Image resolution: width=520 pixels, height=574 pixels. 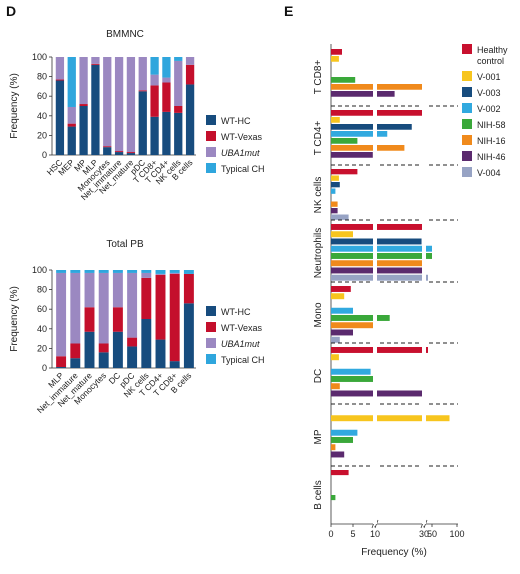 What do you see at coordinates (318, 314) in the screenshot?
I see `group-label-mono: Mono` at bounding box center [318, 314].